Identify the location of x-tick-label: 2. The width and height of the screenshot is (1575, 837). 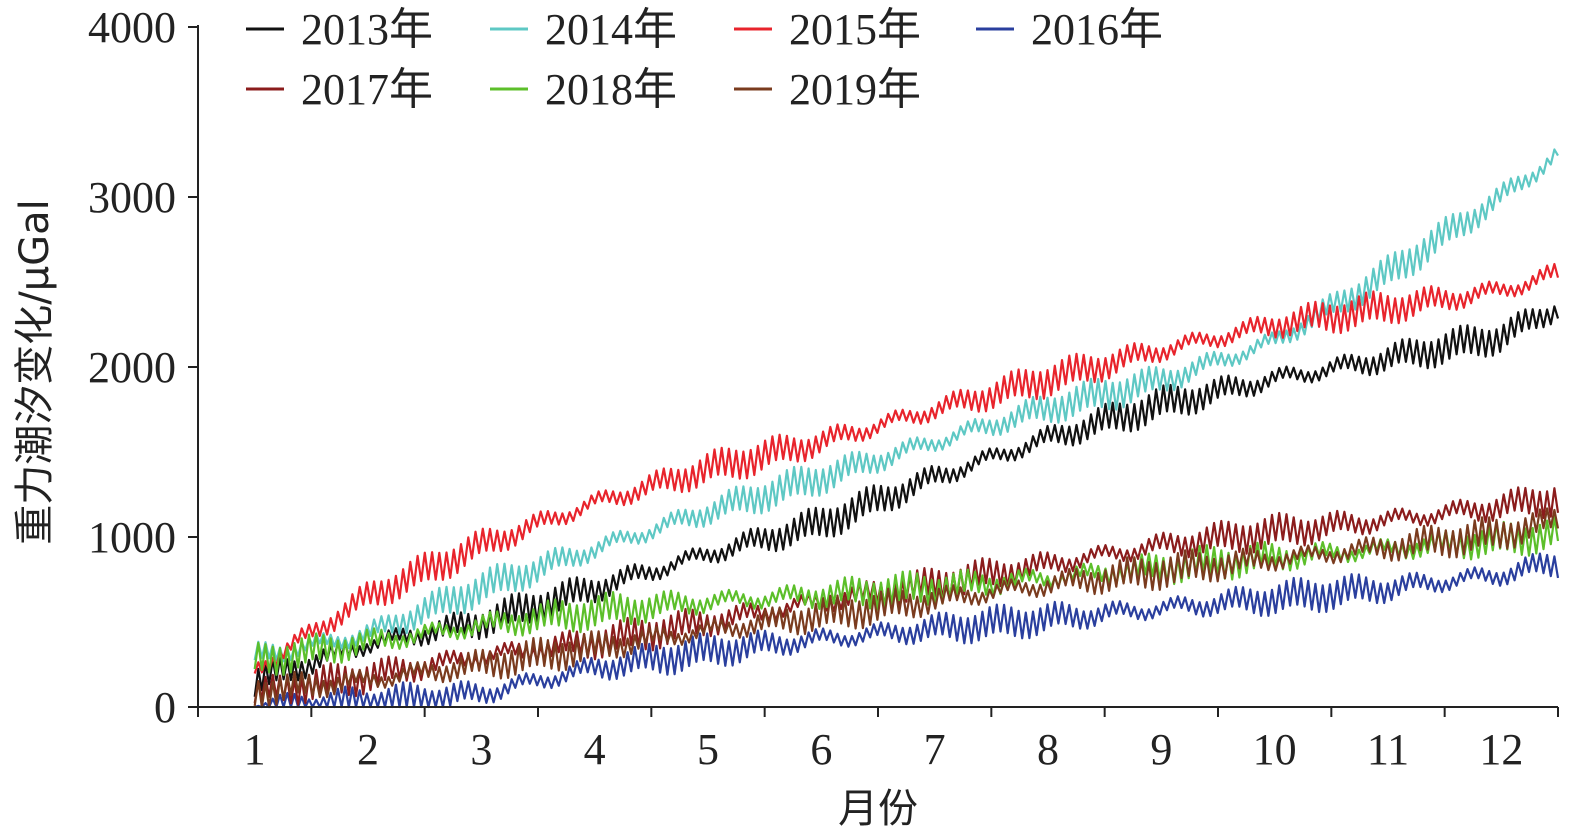
(368, 749).